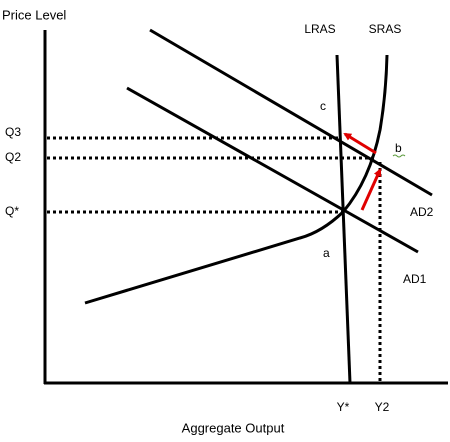  Describe the element at coordinates (326, 253) in the screenshot. I see `point-label: a` at that location.